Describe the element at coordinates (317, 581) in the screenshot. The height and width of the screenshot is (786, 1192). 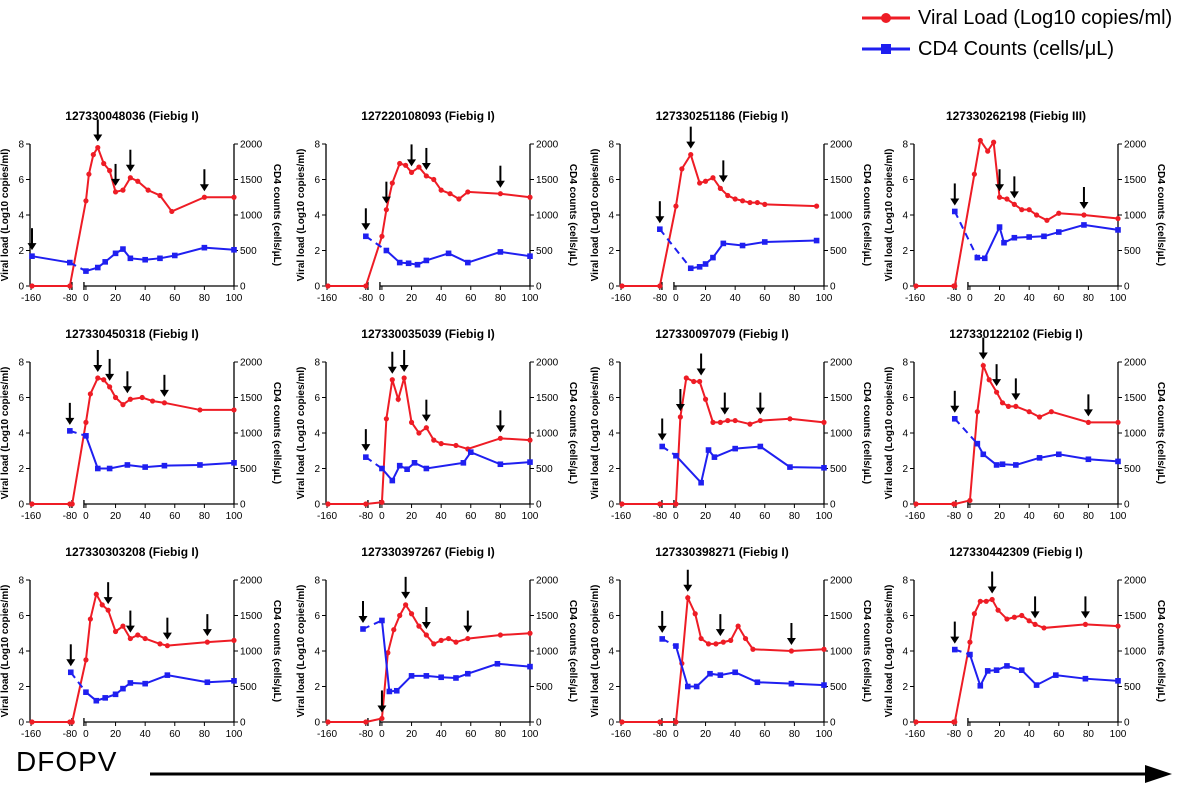
I see `left-tick-label: 8` at that location.